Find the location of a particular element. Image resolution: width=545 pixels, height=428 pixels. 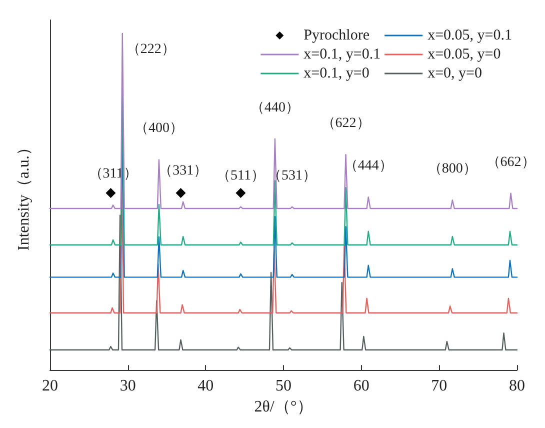

x-tick-label: 20 is located at coordinates (50, 386).